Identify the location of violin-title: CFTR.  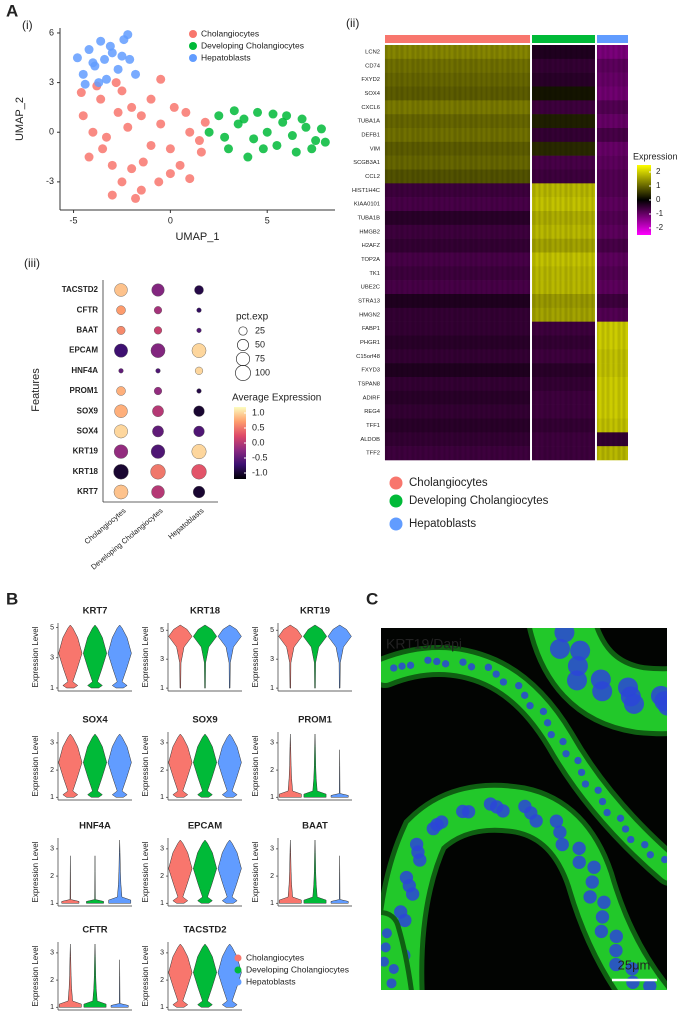
(94, 930).